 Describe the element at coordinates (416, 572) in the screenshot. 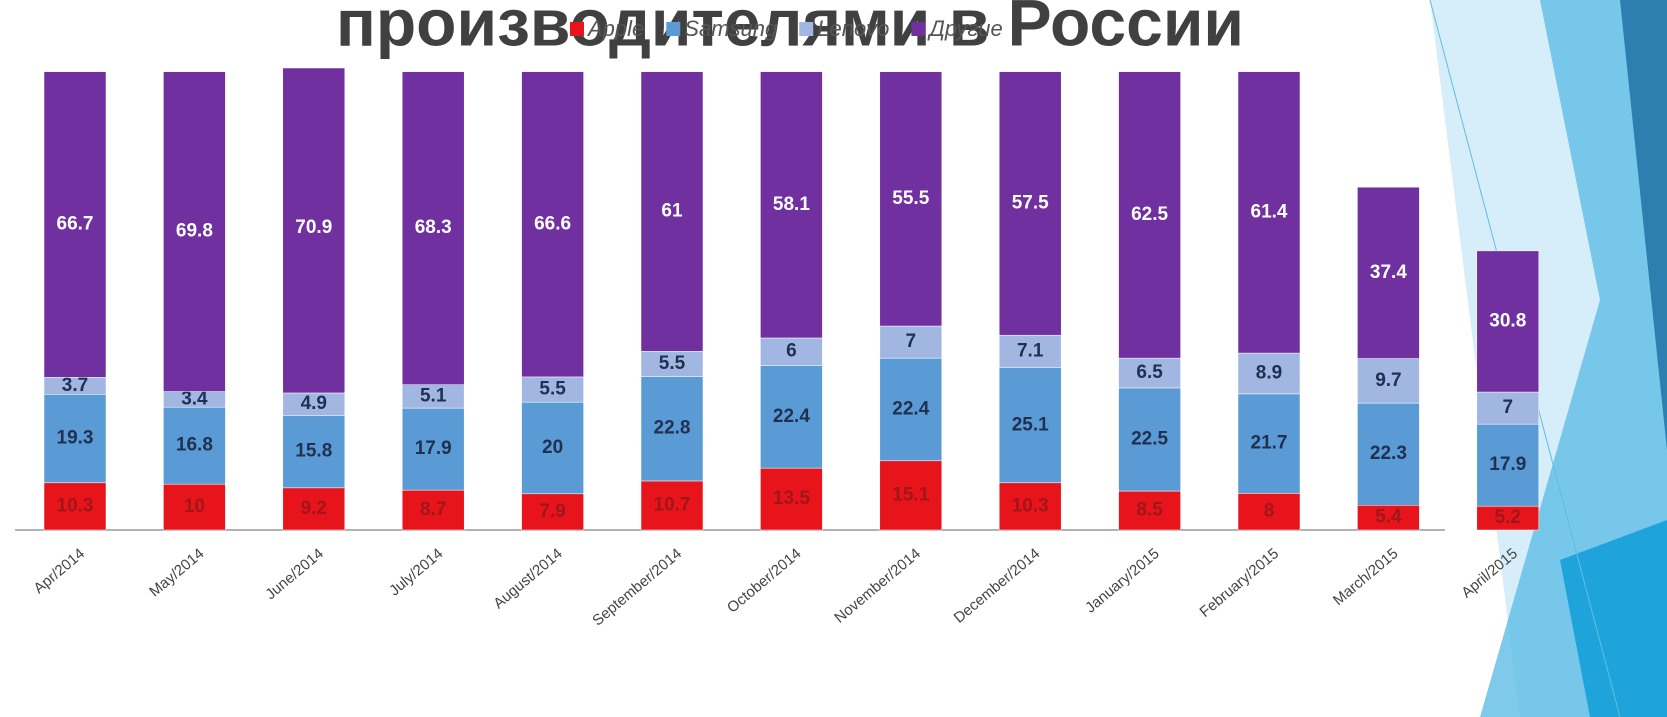

I see `x-tick-label: July/2014` at that location.